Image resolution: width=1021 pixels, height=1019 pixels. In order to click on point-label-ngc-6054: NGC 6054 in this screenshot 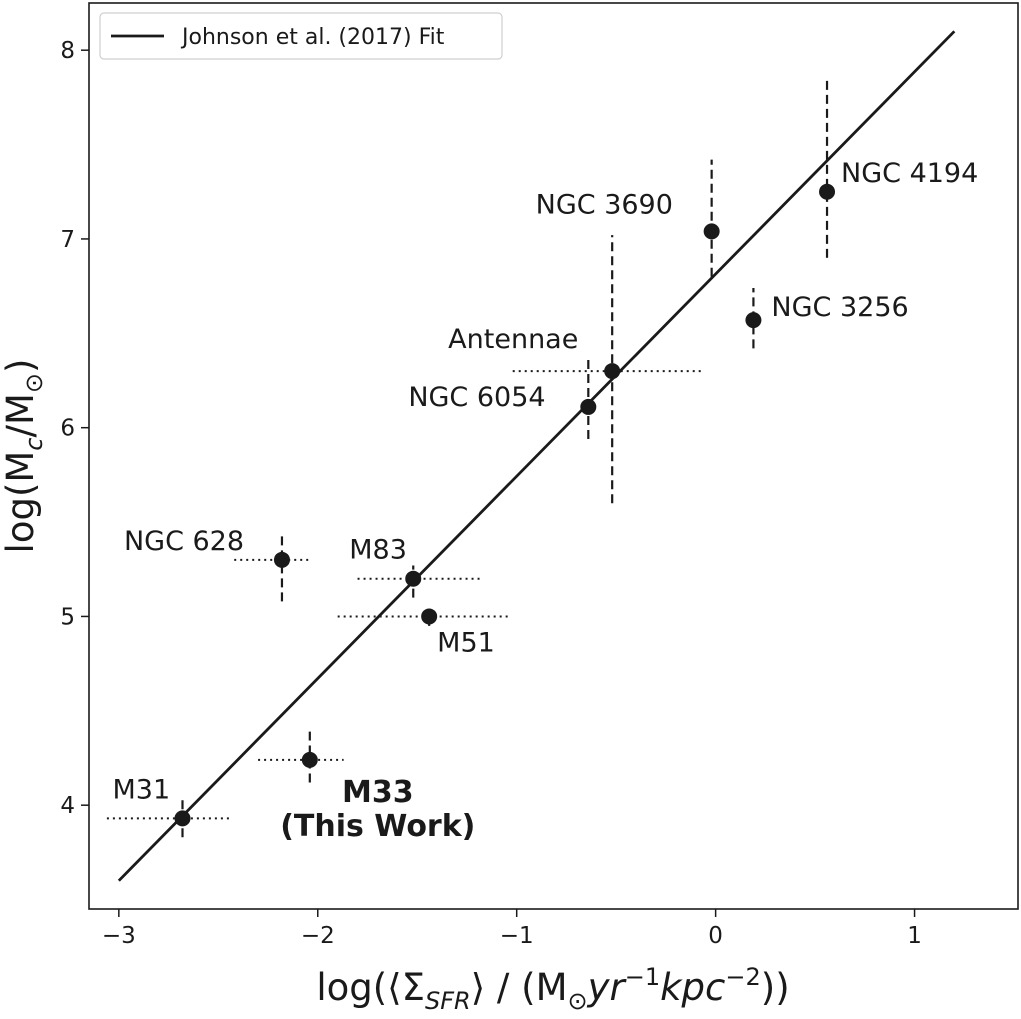, I will do `click(476, 397)`.